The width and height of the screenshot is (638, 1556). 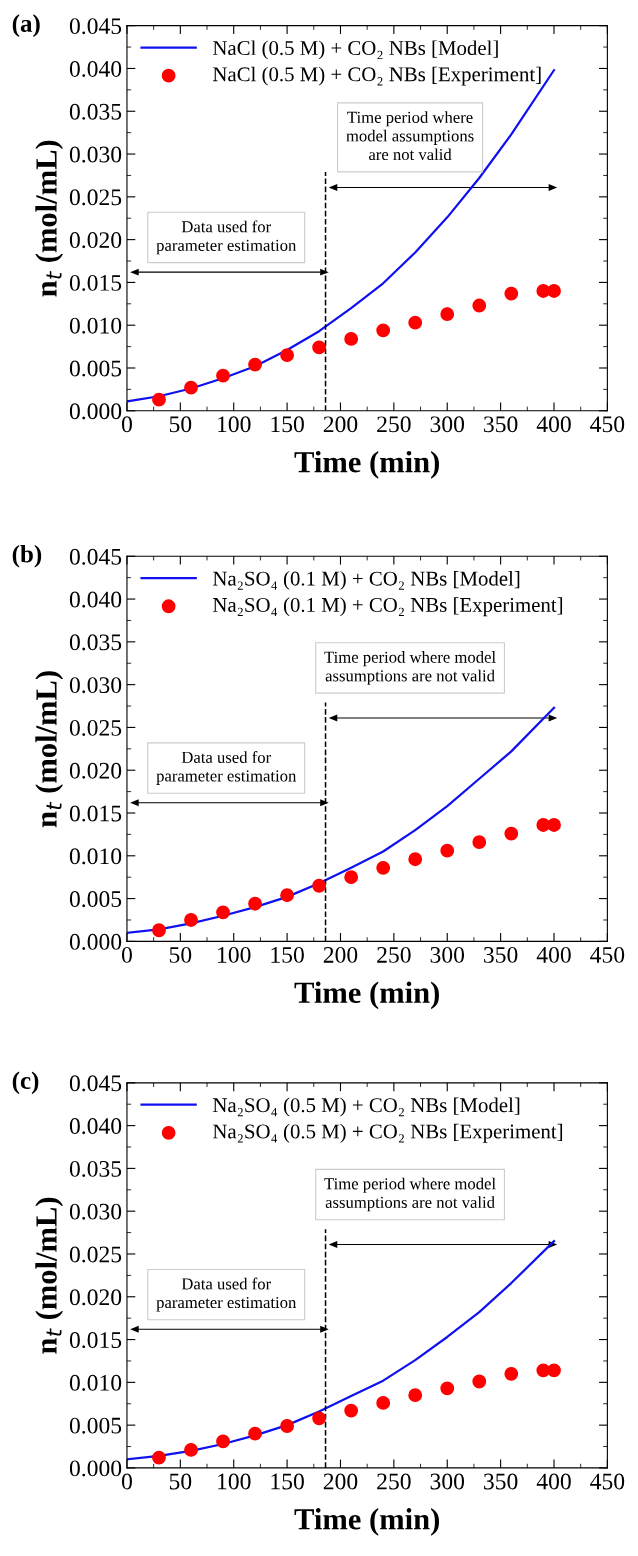 I want to click on legend-label: Na₂SO₄ (0.5 M) + CO₂ NBs [Experiment], so click(x=387, y=1133).